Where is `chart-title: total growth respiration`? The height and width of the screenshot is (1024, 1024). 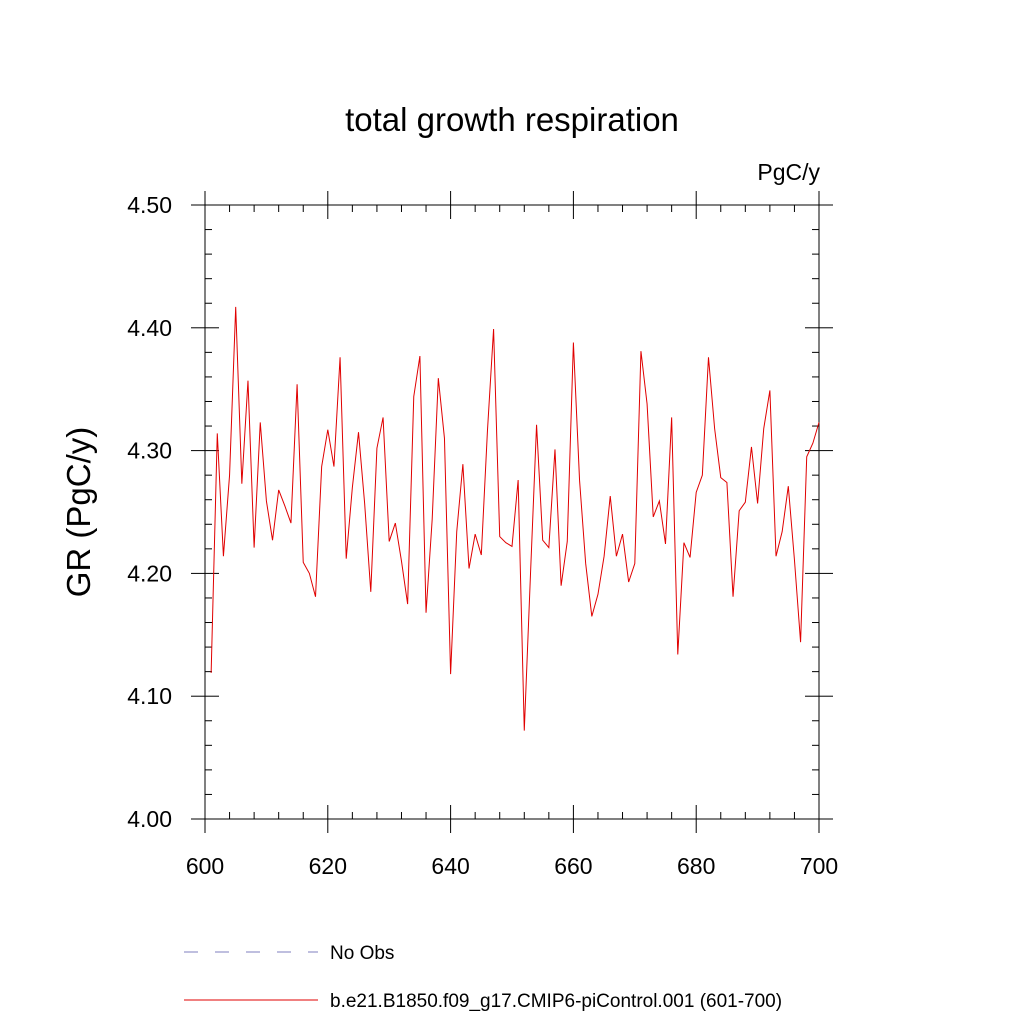 chart-title: total growth respiration is located at coordinates (512, 119).